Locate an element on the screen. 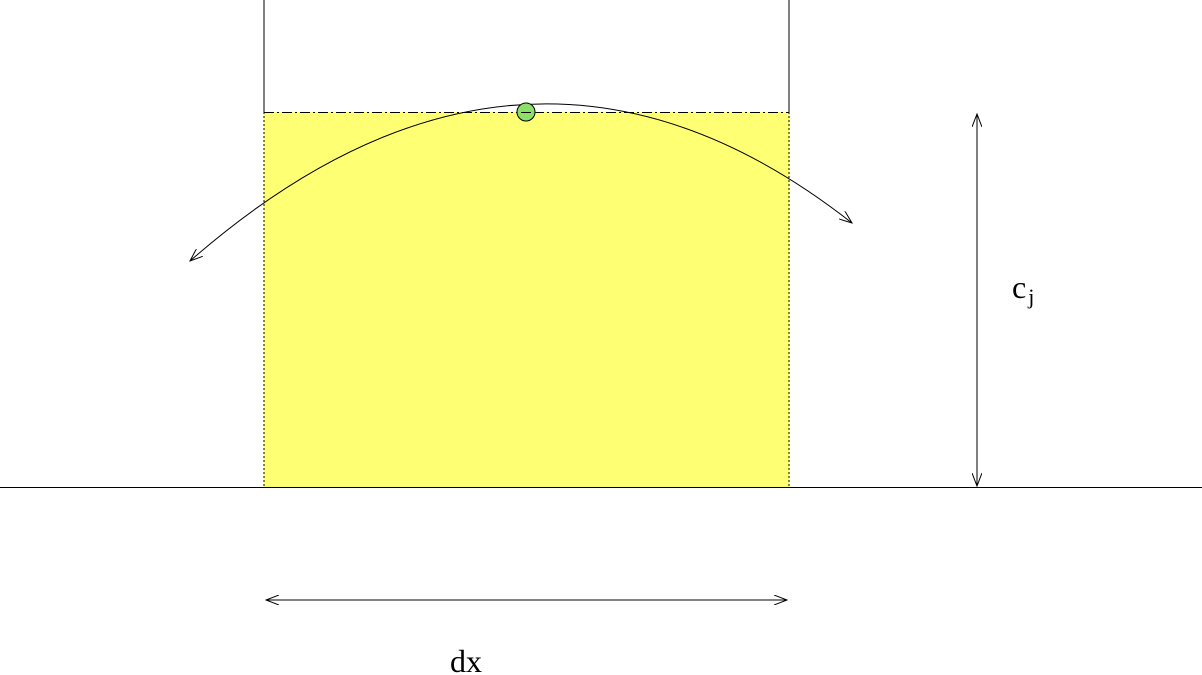 This screenshot has width=1202, height=675. width-label: dx is located at coordinates (466, 659).